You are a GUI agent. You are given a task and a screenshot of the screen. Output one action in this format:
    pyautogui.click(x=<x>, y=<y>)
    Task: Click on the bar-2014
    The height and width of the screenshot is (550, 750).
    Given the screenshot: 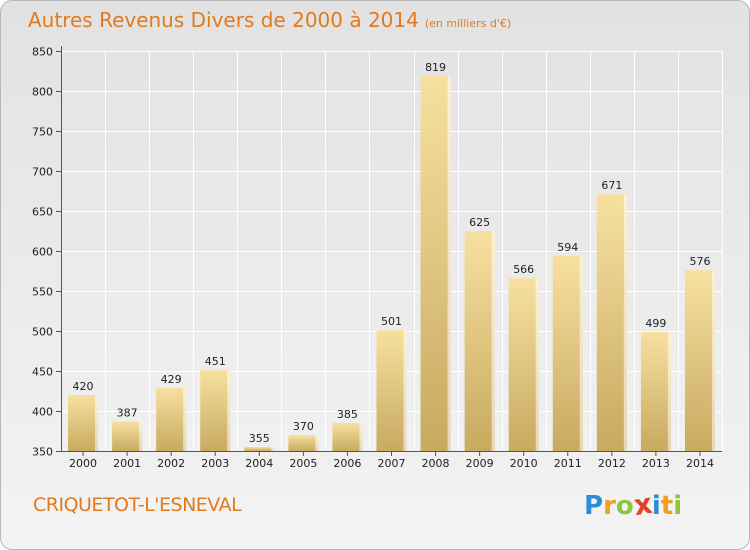 What is the action you would take?
    pyautogui.click(x=699, y=360)
    